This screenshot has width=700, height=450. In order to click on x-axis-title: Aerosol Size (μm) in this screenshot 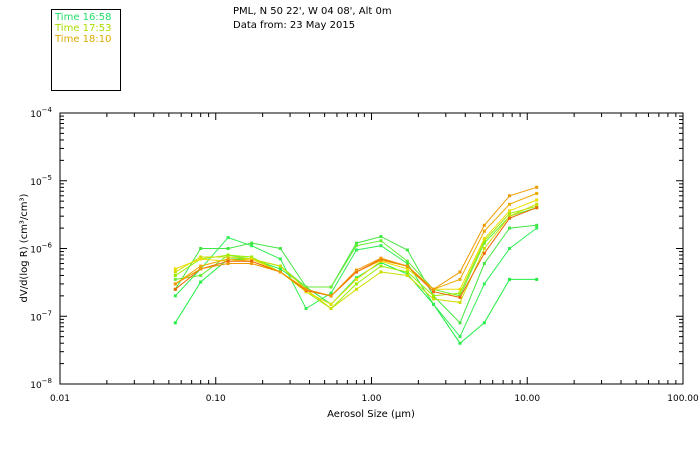, I will do `click(371, 414)`.